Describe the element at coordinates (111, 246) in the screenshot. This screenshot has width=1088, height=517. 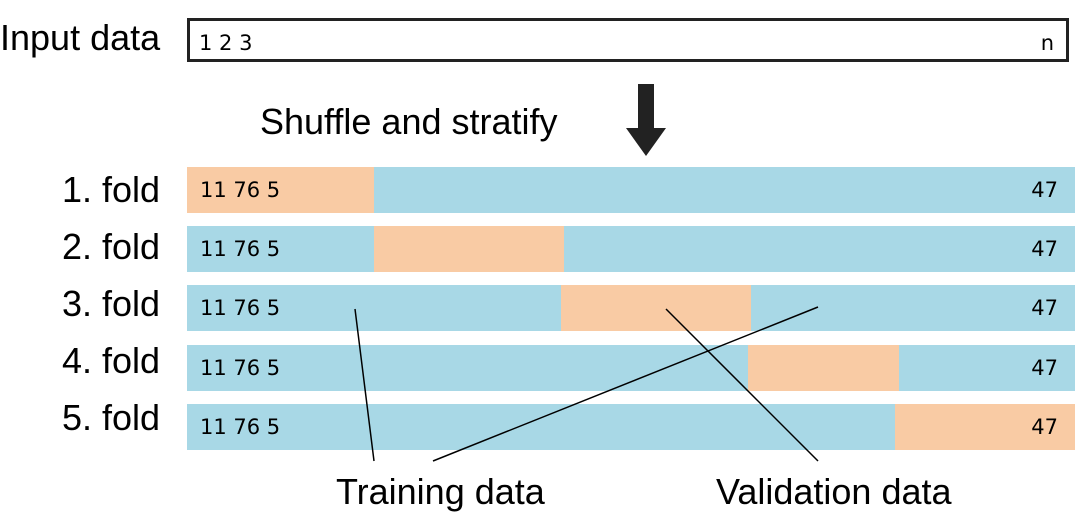
I see `fold-label-2: 2. fold` at that location.